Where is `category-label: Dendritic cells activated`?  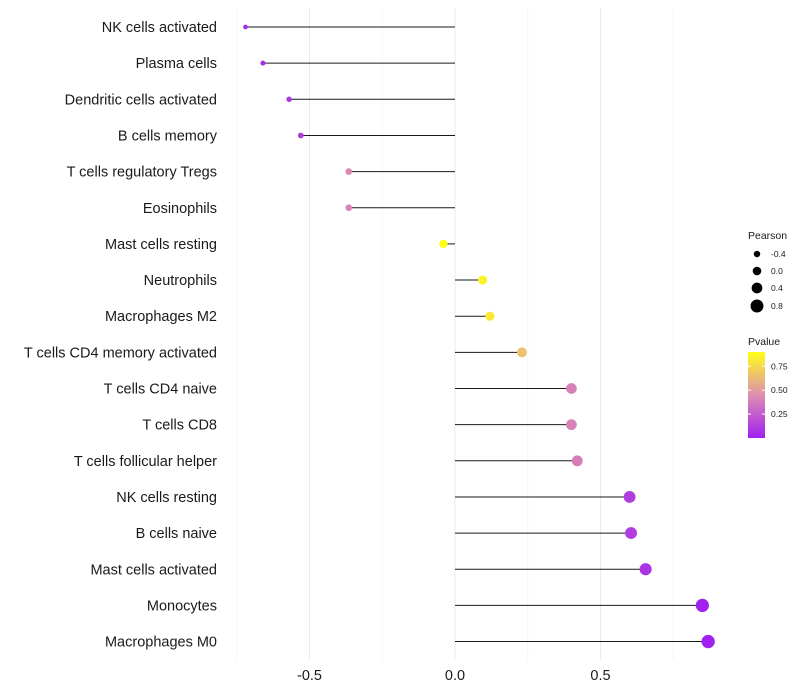
category-label: Dendritic cells activated is located at coordinates (141, 100).